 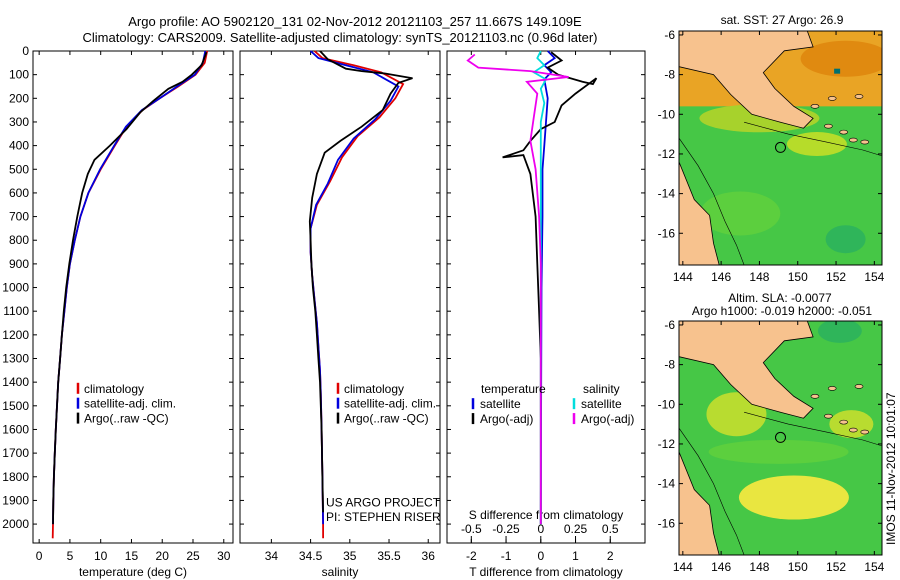 I want to click on sla-low-patch, so click(x=839, y=332).